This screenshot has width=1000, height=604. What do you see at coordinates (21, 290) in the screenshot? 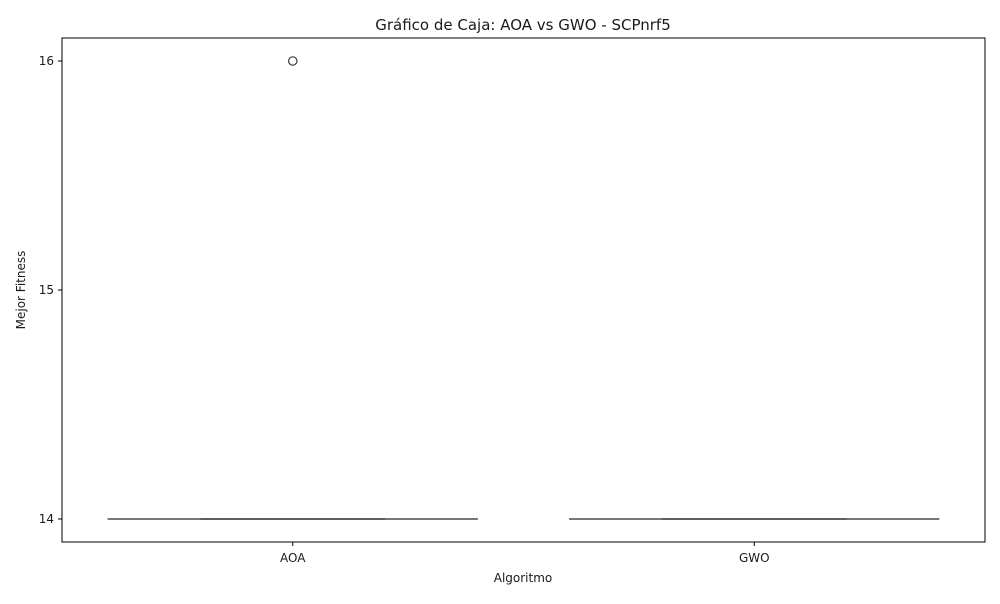
I see `y-axis-label: Mejor Fitness` at bounding box center [21, 290].